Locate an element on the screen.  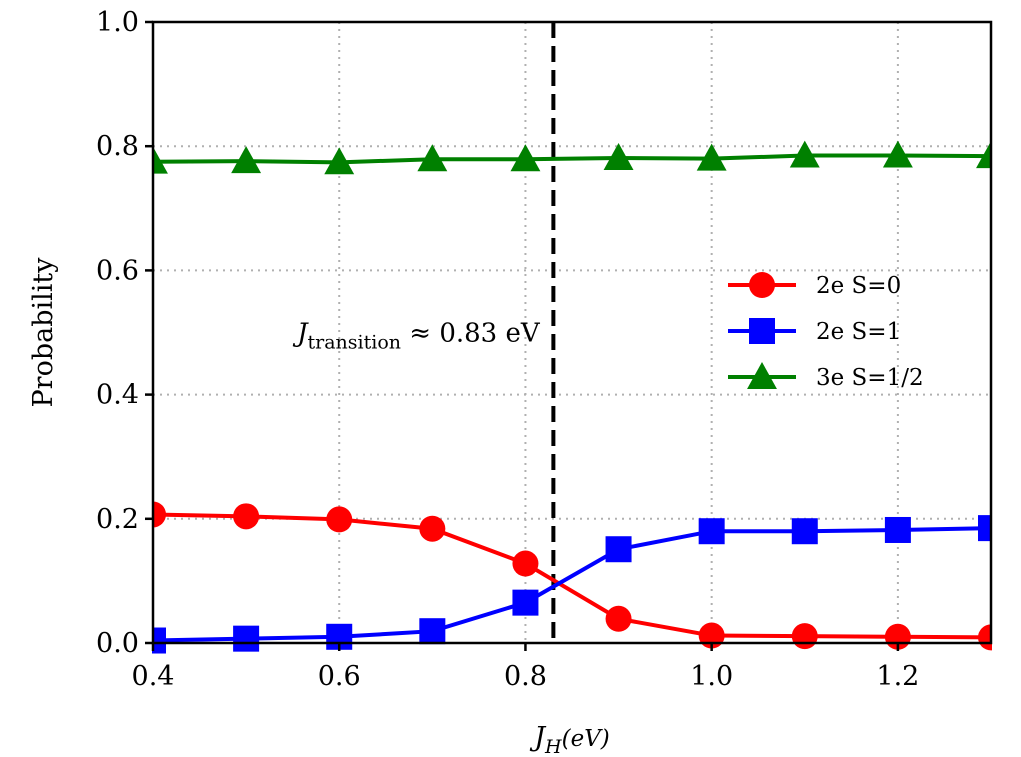
y-tick-label: 0.0 is located at coordinates (117, 643).